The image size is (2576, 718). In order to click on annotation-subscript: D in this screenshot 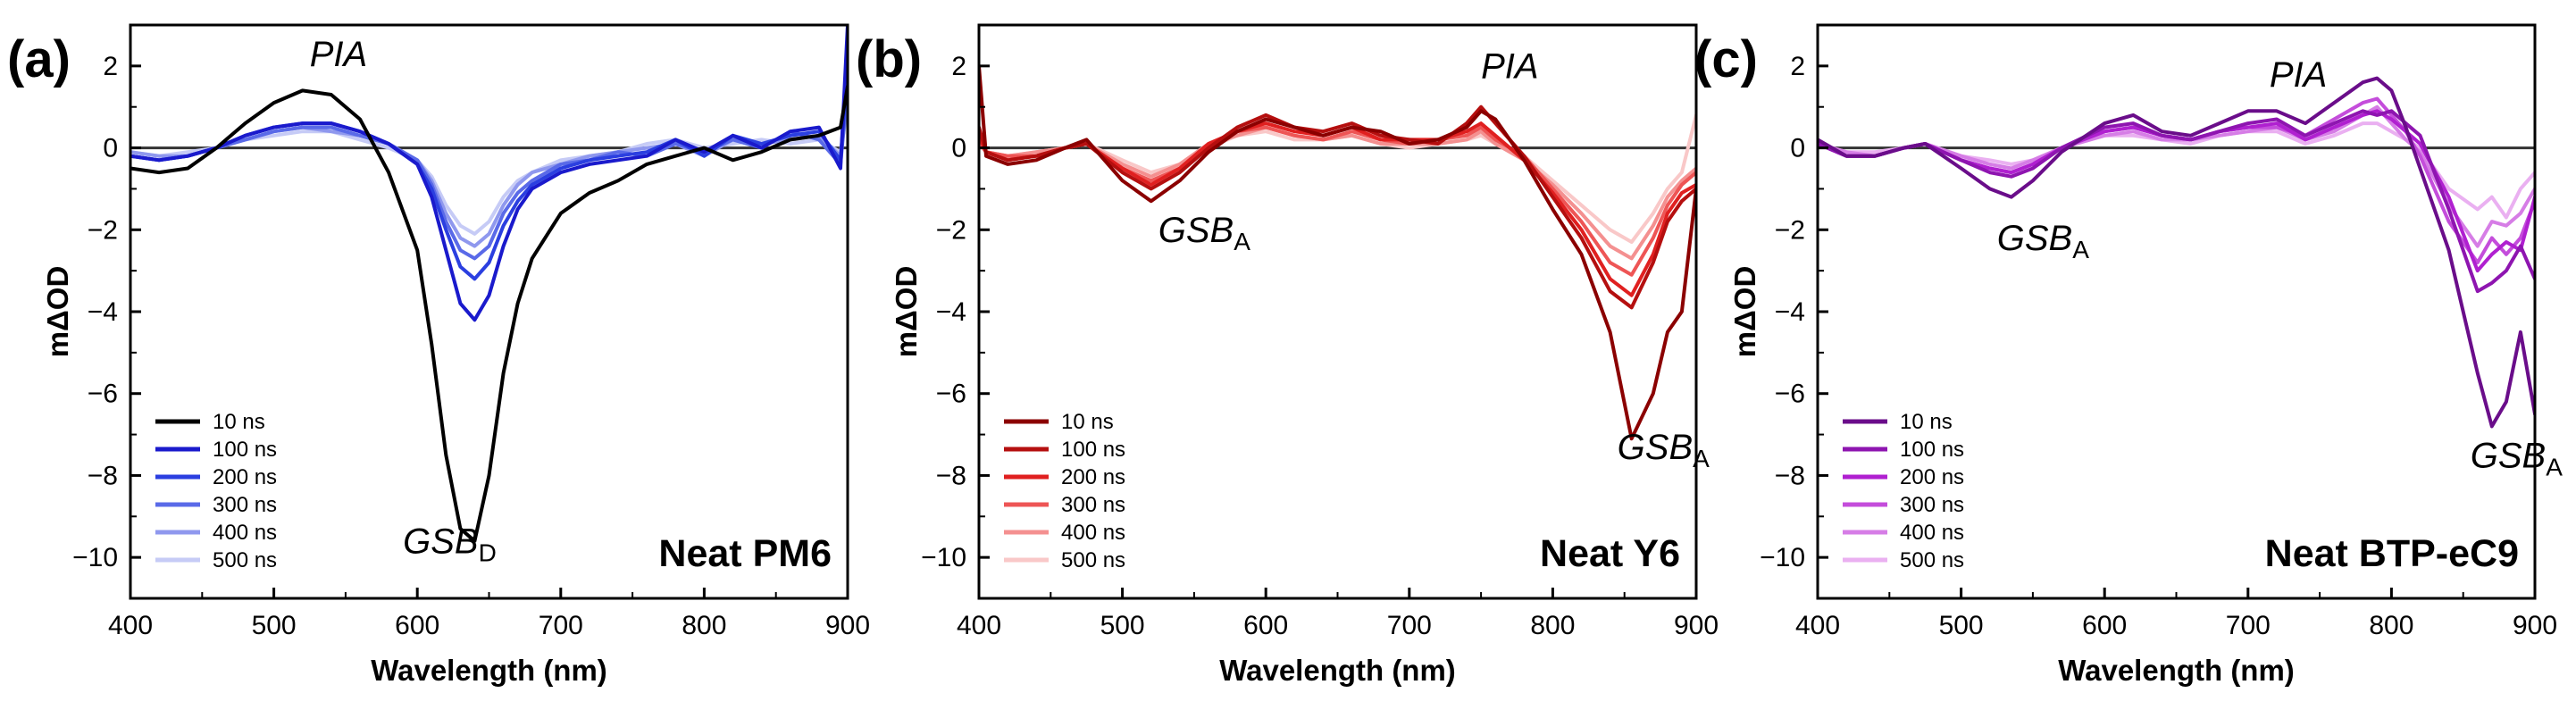, I will do `click(488, 553)`.